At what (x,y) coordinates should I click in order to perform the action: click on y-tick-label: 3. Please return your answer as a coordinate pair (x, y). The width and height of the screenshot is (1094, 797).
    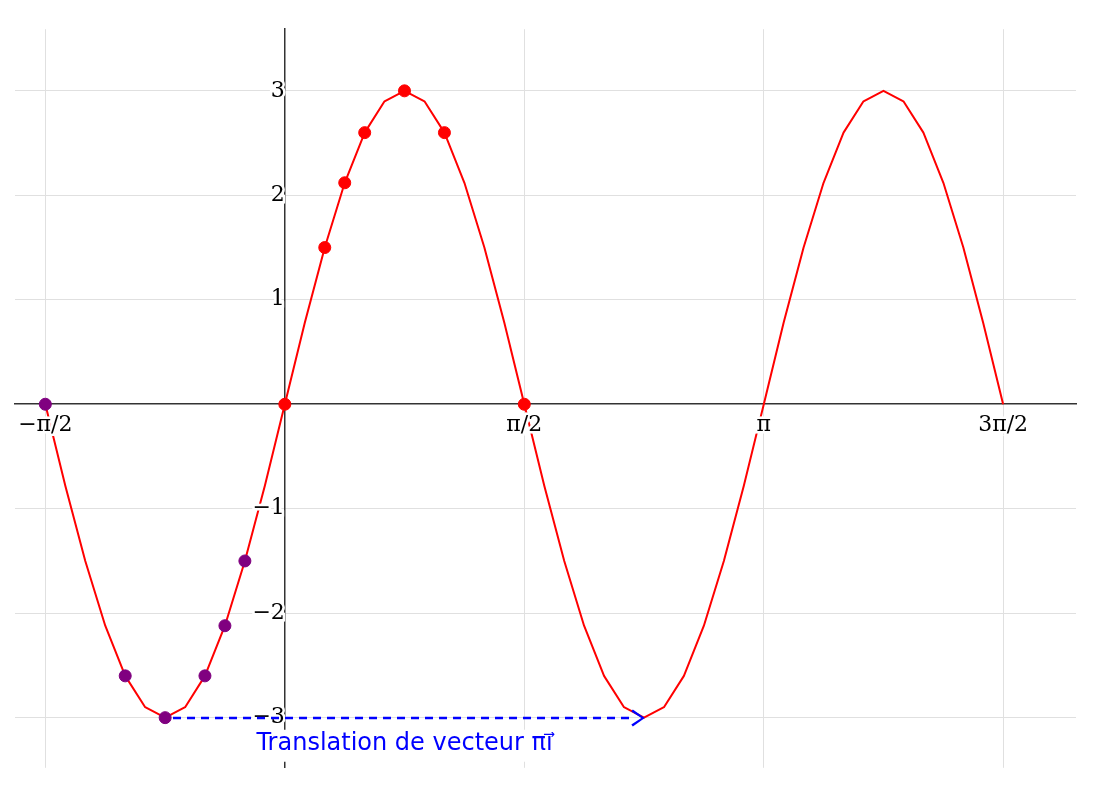
    Looking at the image, I should click on (277, 89).